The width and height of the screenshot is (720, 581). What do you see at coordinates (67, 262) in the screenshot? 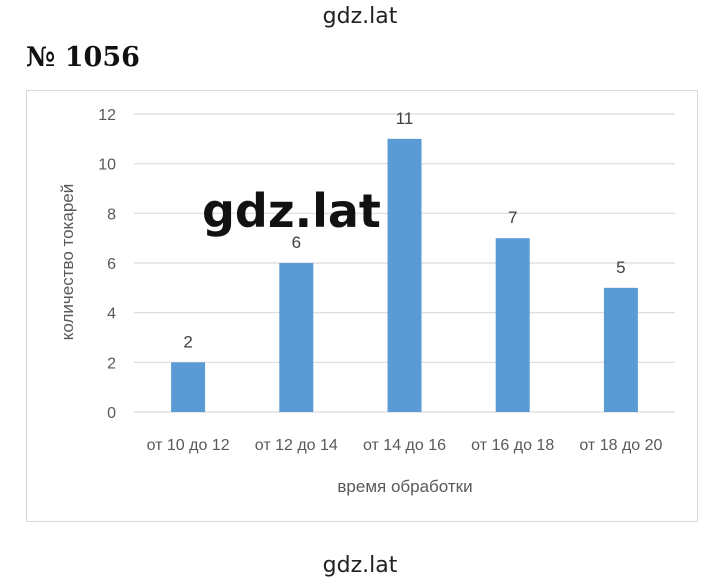
I see `y-axis-title: количество токарей` at bounding box center [67, 262].